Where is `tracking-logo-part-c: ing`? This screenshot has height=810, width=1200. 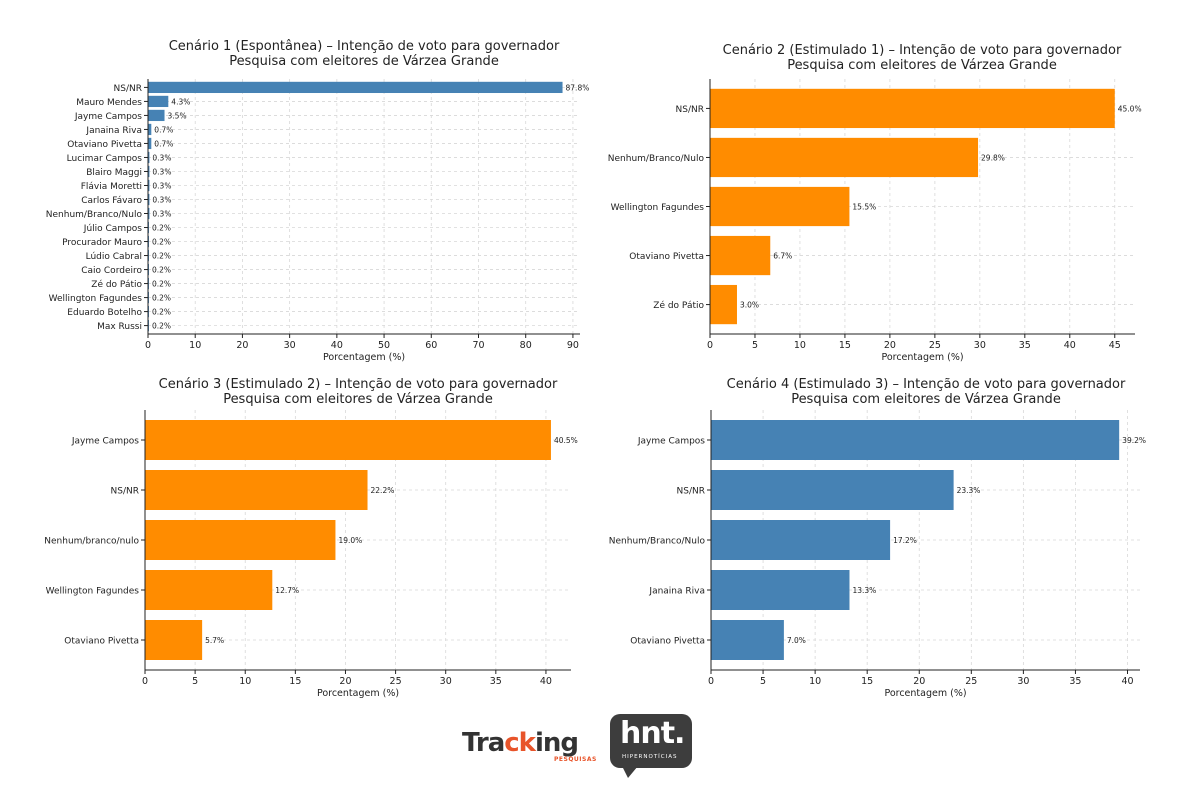 tracking-logo-part-c: ing is located at coordinates (556, 743).